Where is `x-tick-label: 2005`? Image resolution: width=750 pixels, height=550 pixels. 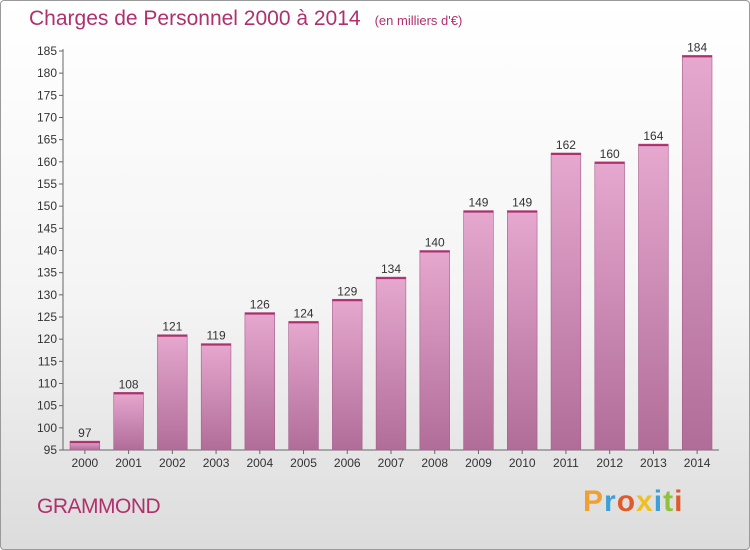 x-tick-label: 2005 is located at coordinates (303, 463).